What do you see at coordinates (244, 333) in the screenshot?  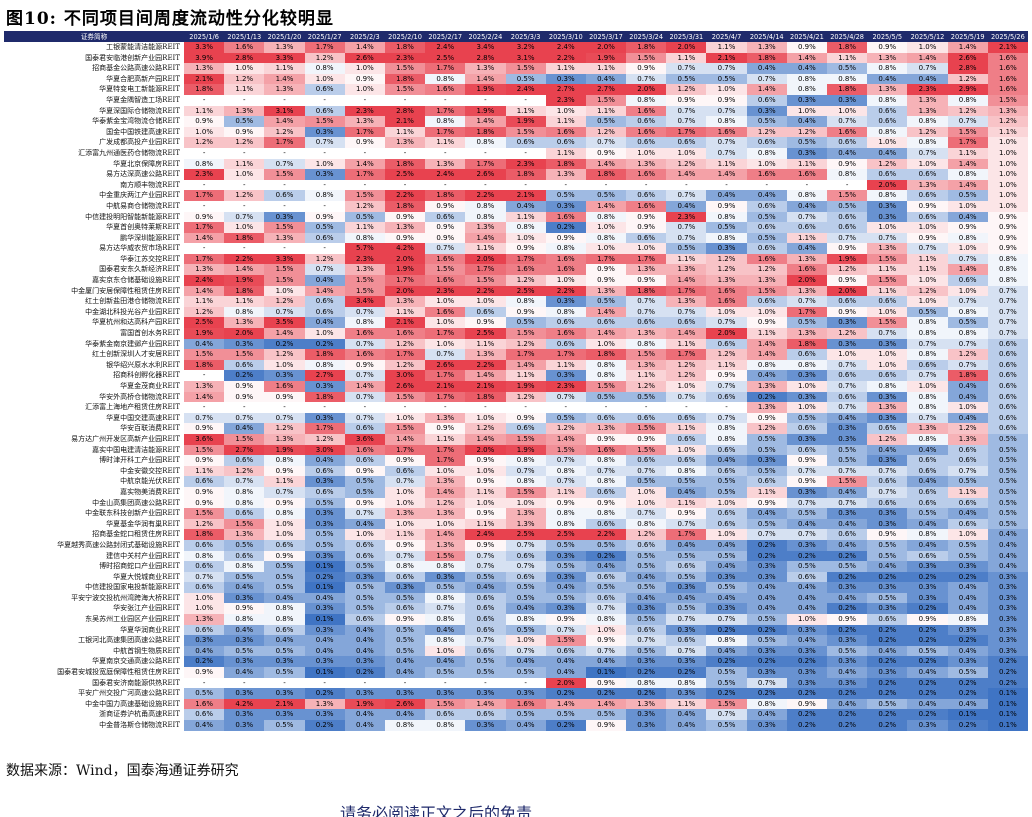 I see `turnover-cell: 2.0%` at bounding box center [244, 333].